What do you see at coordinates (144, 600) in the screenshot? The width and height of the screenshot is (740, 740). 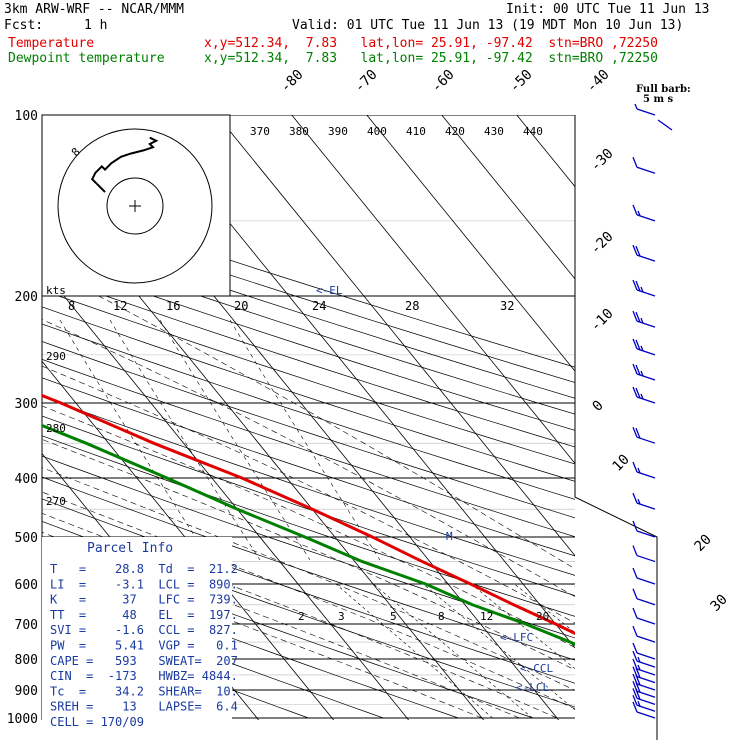 I see `parcel-info-row: K = 37 LFC = 739.` at bounding box center [144, 600].